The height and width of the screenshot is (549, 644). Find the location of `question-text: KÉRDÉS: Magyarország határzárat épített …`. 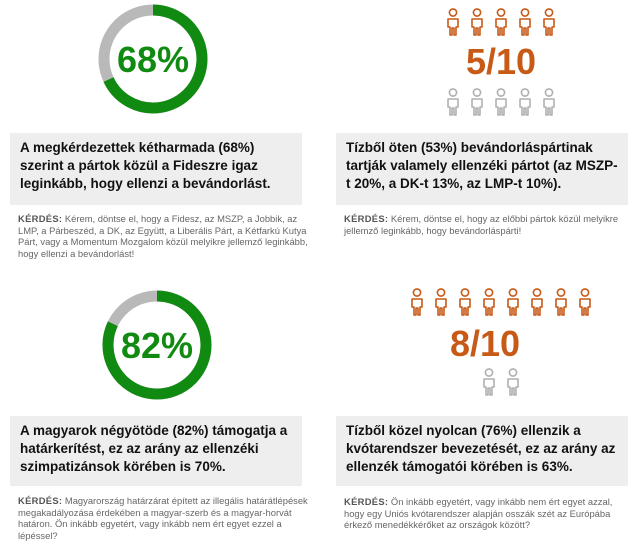

question-text: KÉRDÉS: Magyarország határzárat épített … is located at coordinates (158, 518).